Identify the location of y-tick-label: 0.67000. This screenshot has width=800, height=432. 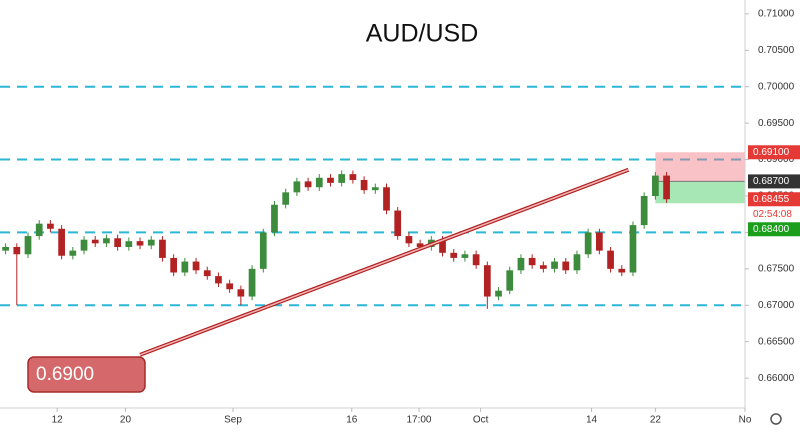
(776, 305).